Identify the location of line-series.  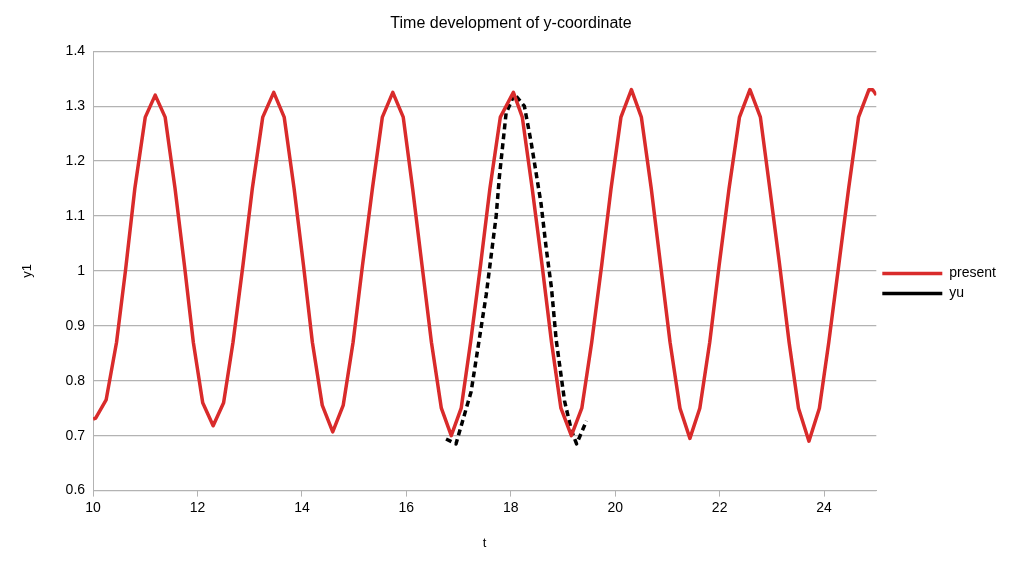
(516, 269).